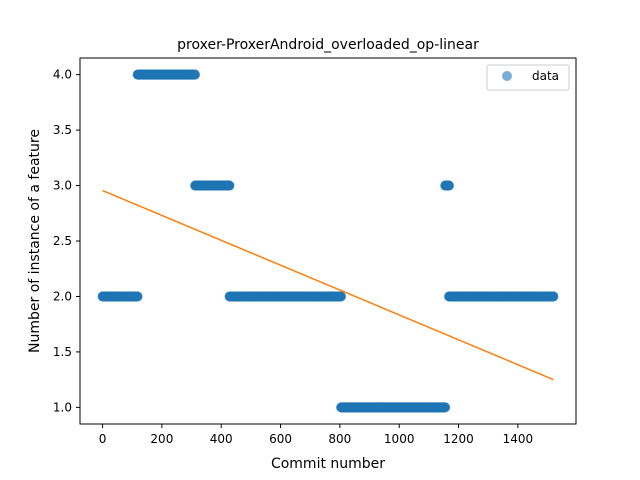 Image resolution: width=640 pixels, height=480 pixels. I want to click on y-tick-label: 2.5, so click(62, 241).